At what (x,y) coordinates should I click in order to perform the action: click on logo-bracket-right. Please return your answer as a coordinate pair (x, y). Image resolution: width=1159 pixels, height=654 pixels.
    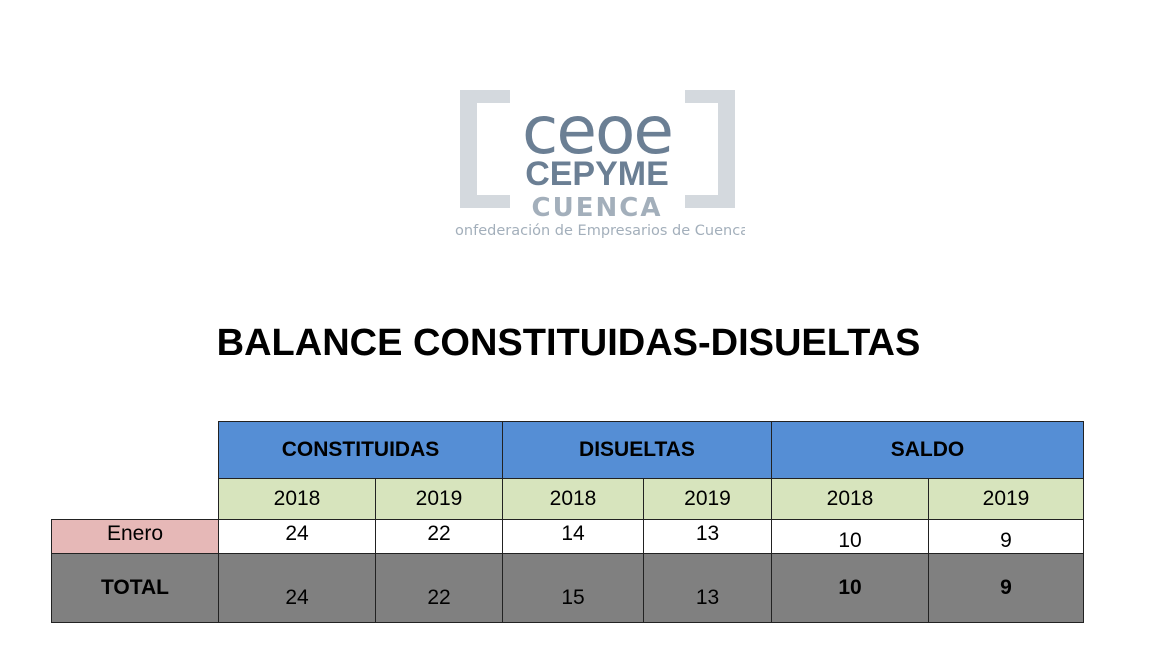
    Looking at the image, I should click on (710, 149).